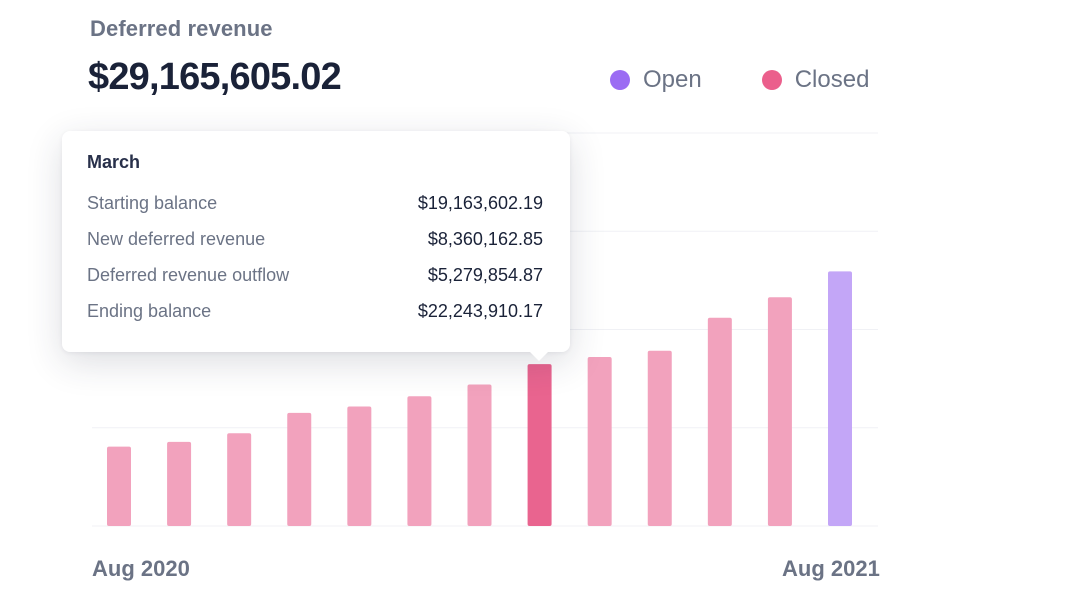 Image resolution: width=1074 pixels, height=610 pixels. What do you see at coordinates (831, 568) in the screenshot?
I see `x-axis-end-label: Aug 2021` at bounding box center [831, 568].